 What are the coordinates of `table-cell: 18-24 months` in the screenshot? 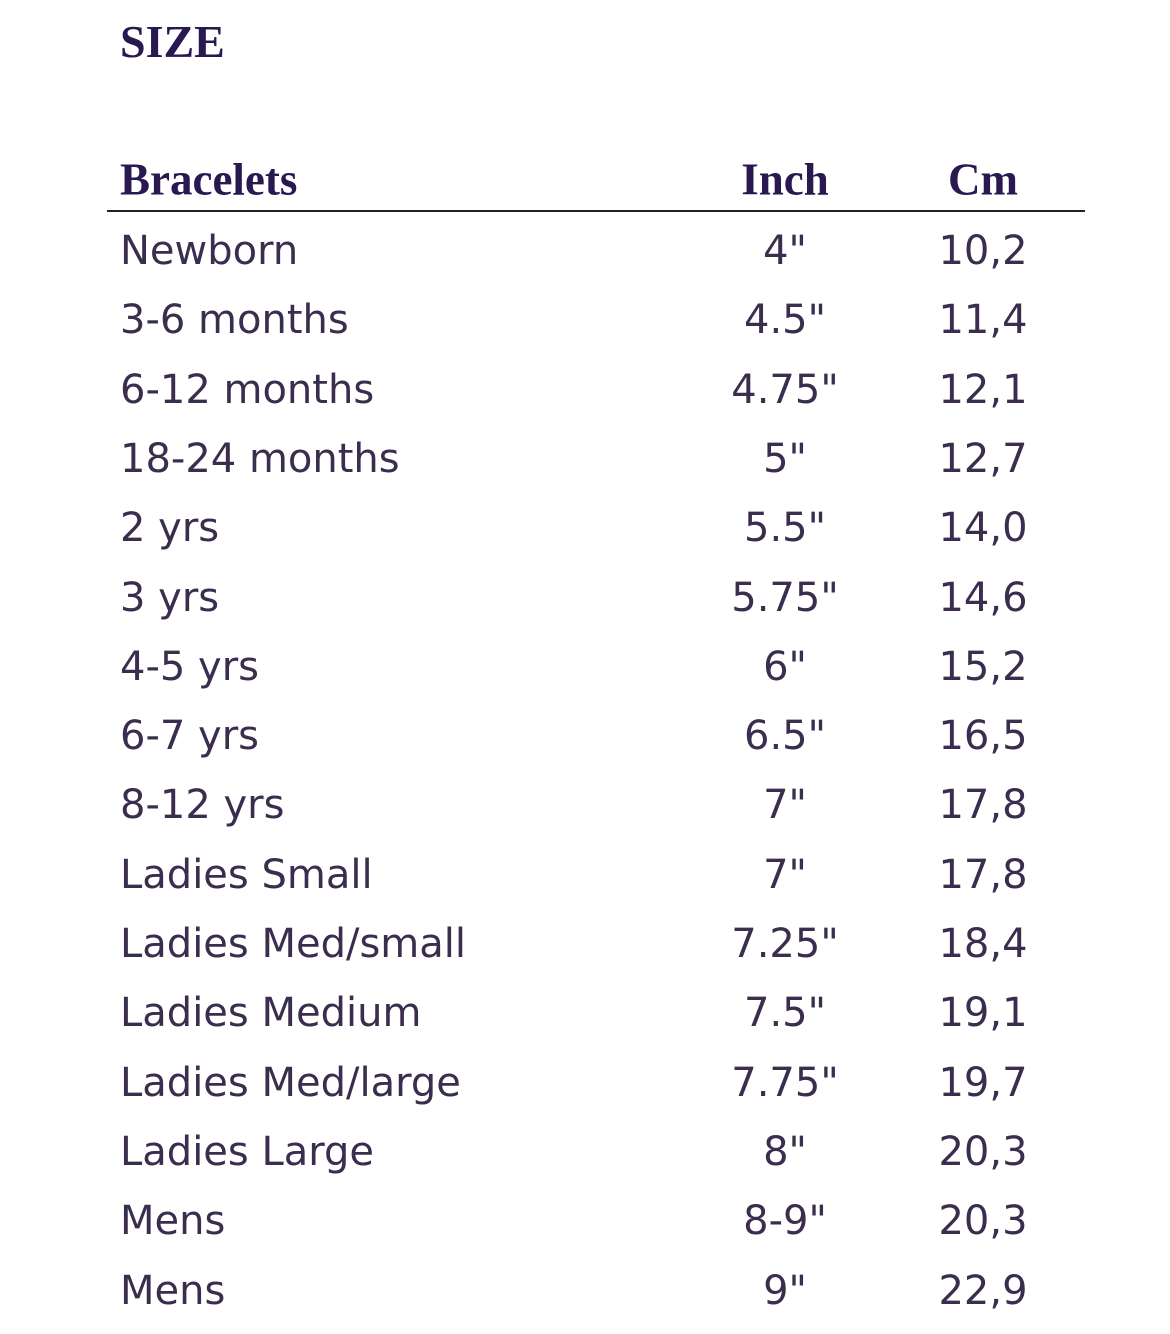 It's located at (260, 458).